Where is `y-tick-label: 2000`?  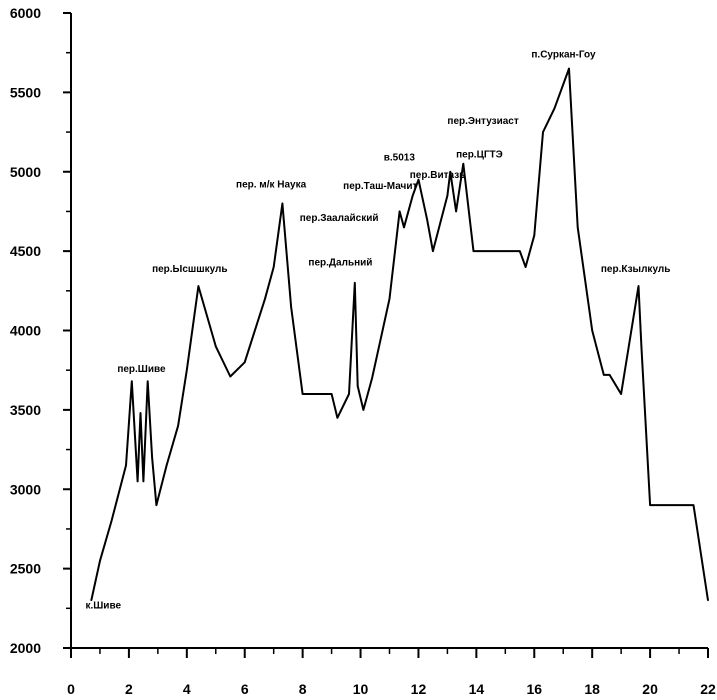
y-tick-label: 2000 is located at coordinates (25, 648).